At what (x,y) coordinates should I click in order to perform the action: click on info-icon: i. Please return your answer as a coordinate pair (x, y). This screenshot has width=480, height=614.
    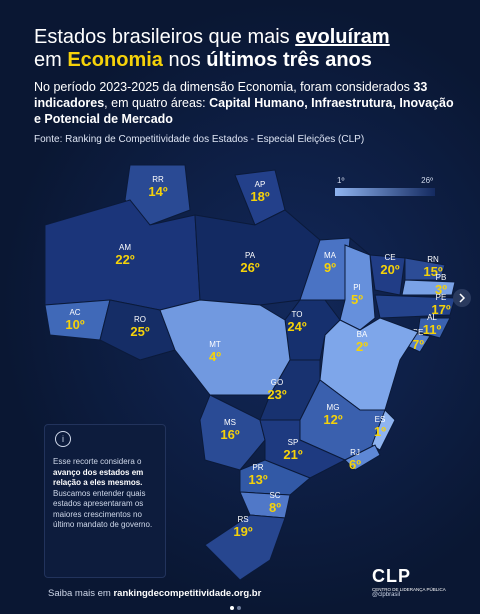
    Looking at the image, I should click on (63, 439).